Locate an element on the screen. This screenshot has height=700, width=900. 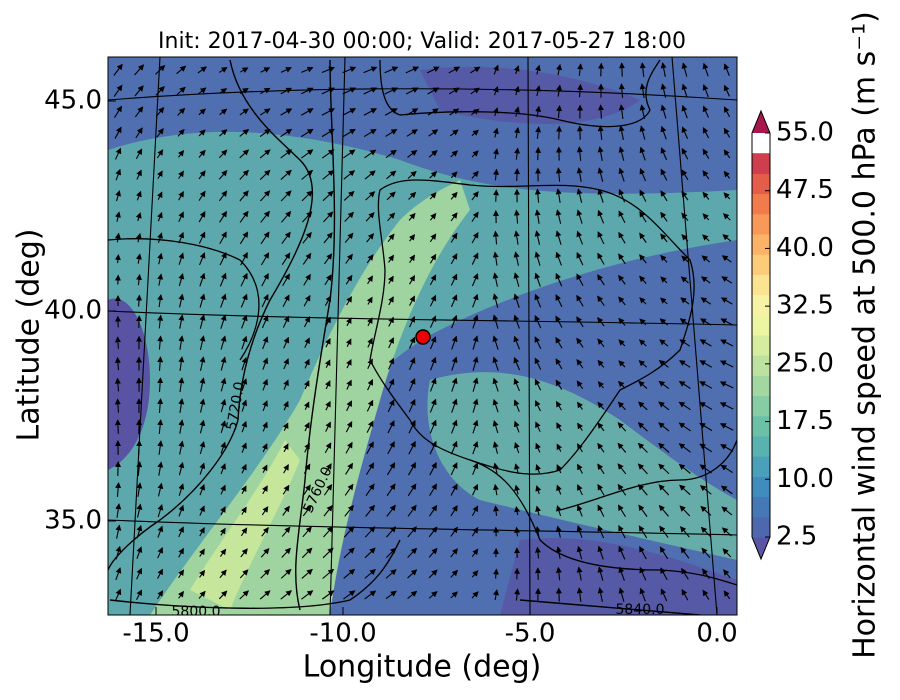
contour-label: 5840.0 is located at coordinates (640, 610).